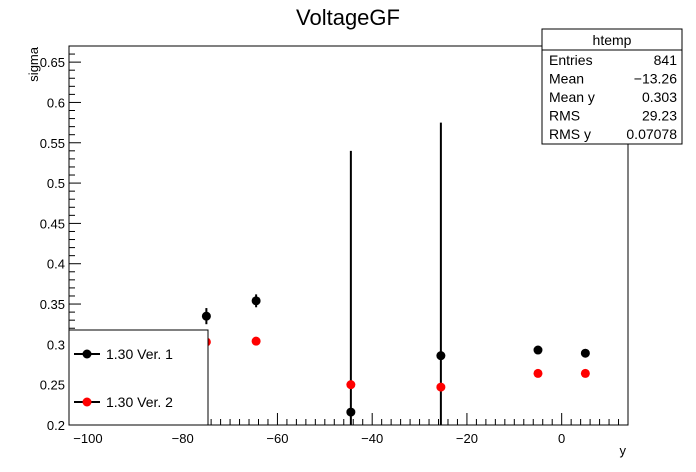 Image resolution: width=696 pixels, height=472 pixels. I want to click on x-tick-label: −80, so click(183, 438).